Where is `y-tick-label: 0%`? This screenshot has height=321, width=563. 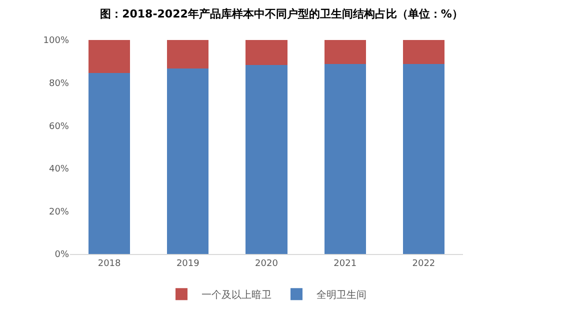 y-tick-label: 0% is located at coordinates (62, 255).